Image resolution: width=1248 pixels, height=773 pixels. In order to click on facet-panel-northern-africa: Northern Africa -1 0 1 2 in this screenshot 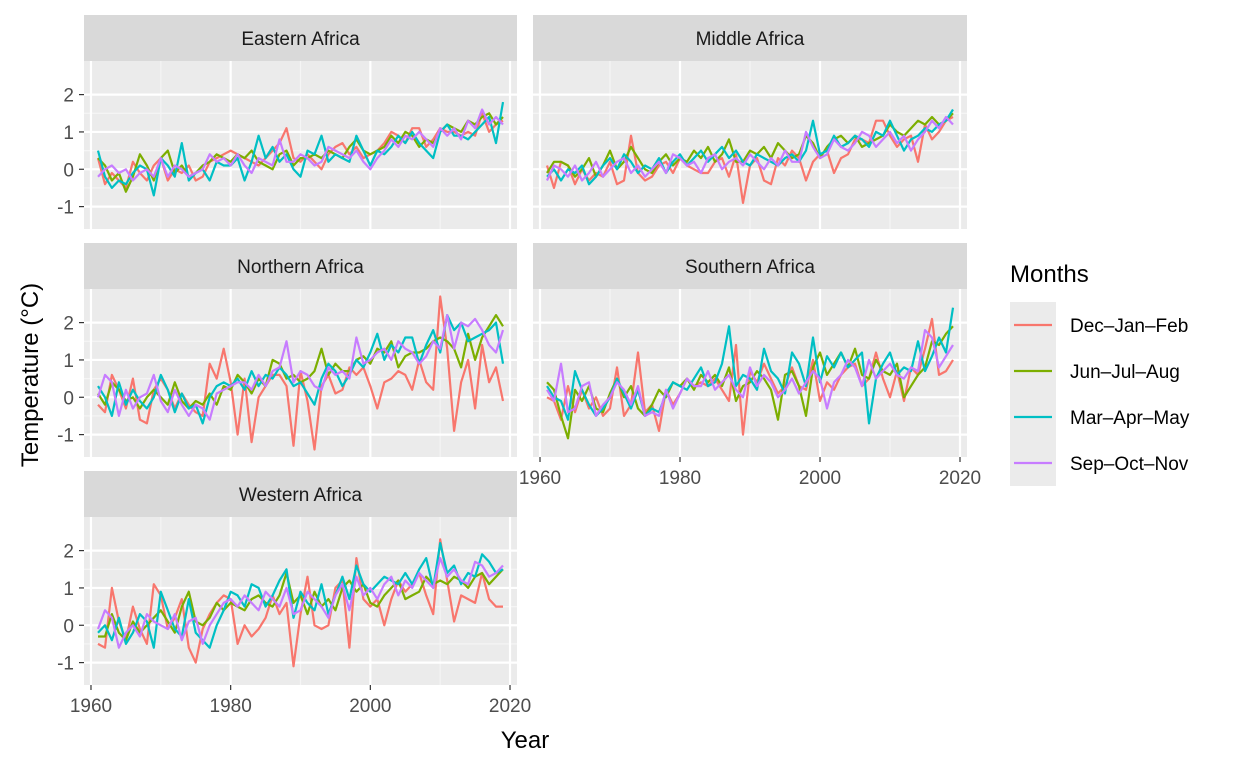, I will do `click(287, 350)`.